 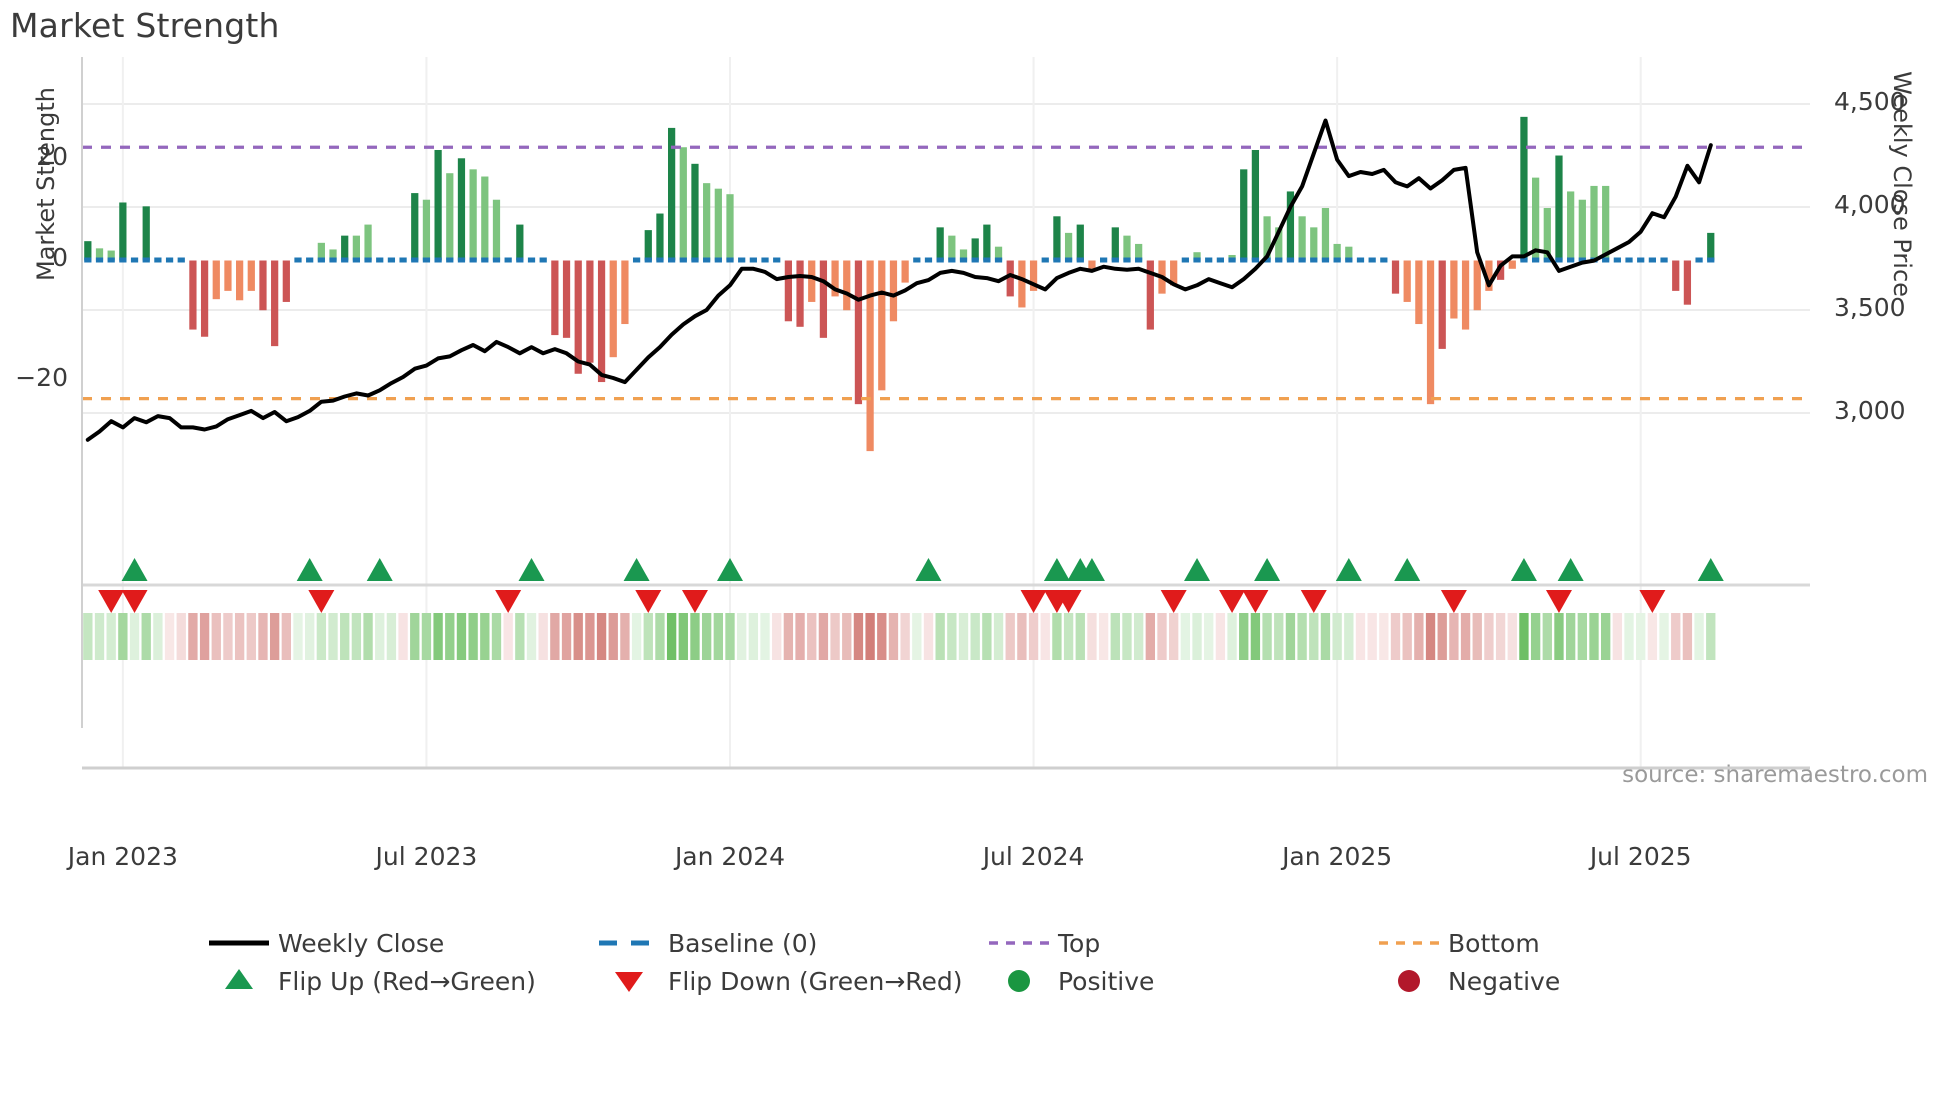 What do you see at coordinates (1106, 981) in the screenshot?
I see `legend-label: Positive` at bounding box center [1106, 981].